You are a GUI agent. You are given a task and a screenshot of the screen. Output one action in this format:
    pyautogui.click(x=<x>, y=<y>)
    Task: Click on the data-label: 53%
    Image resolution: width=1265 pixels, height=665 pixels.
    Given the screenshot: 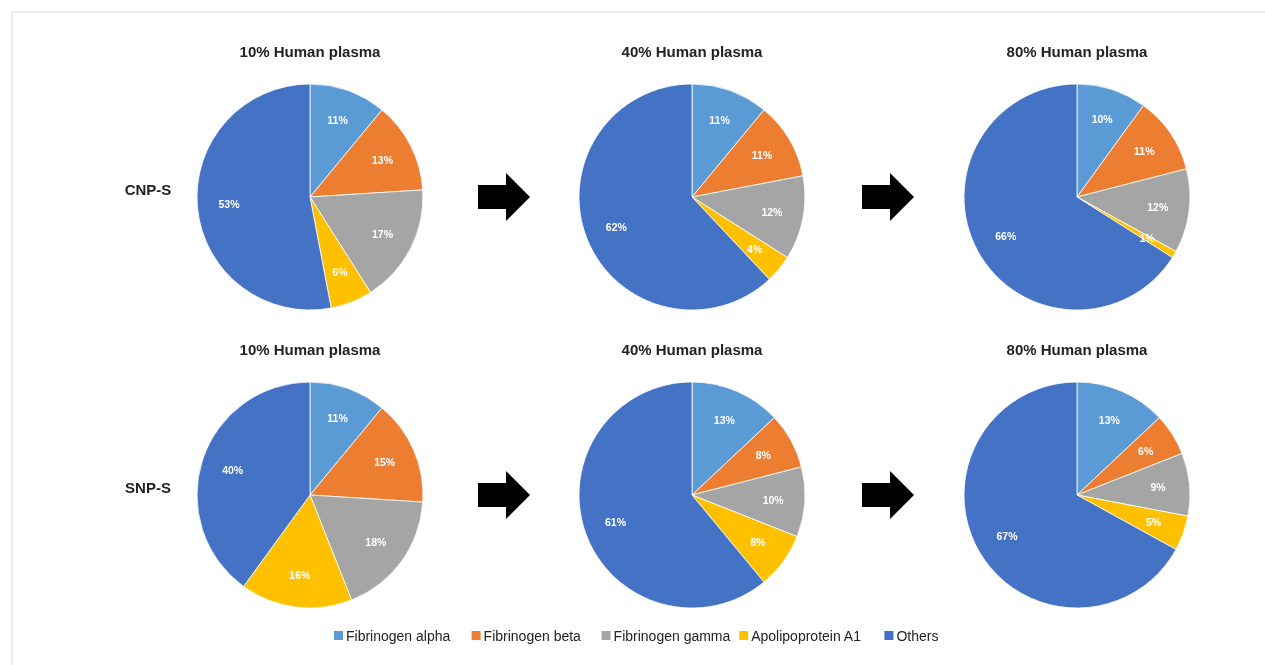 What is the action you would take?
    pyautogui.click(x=229, y=204)
    